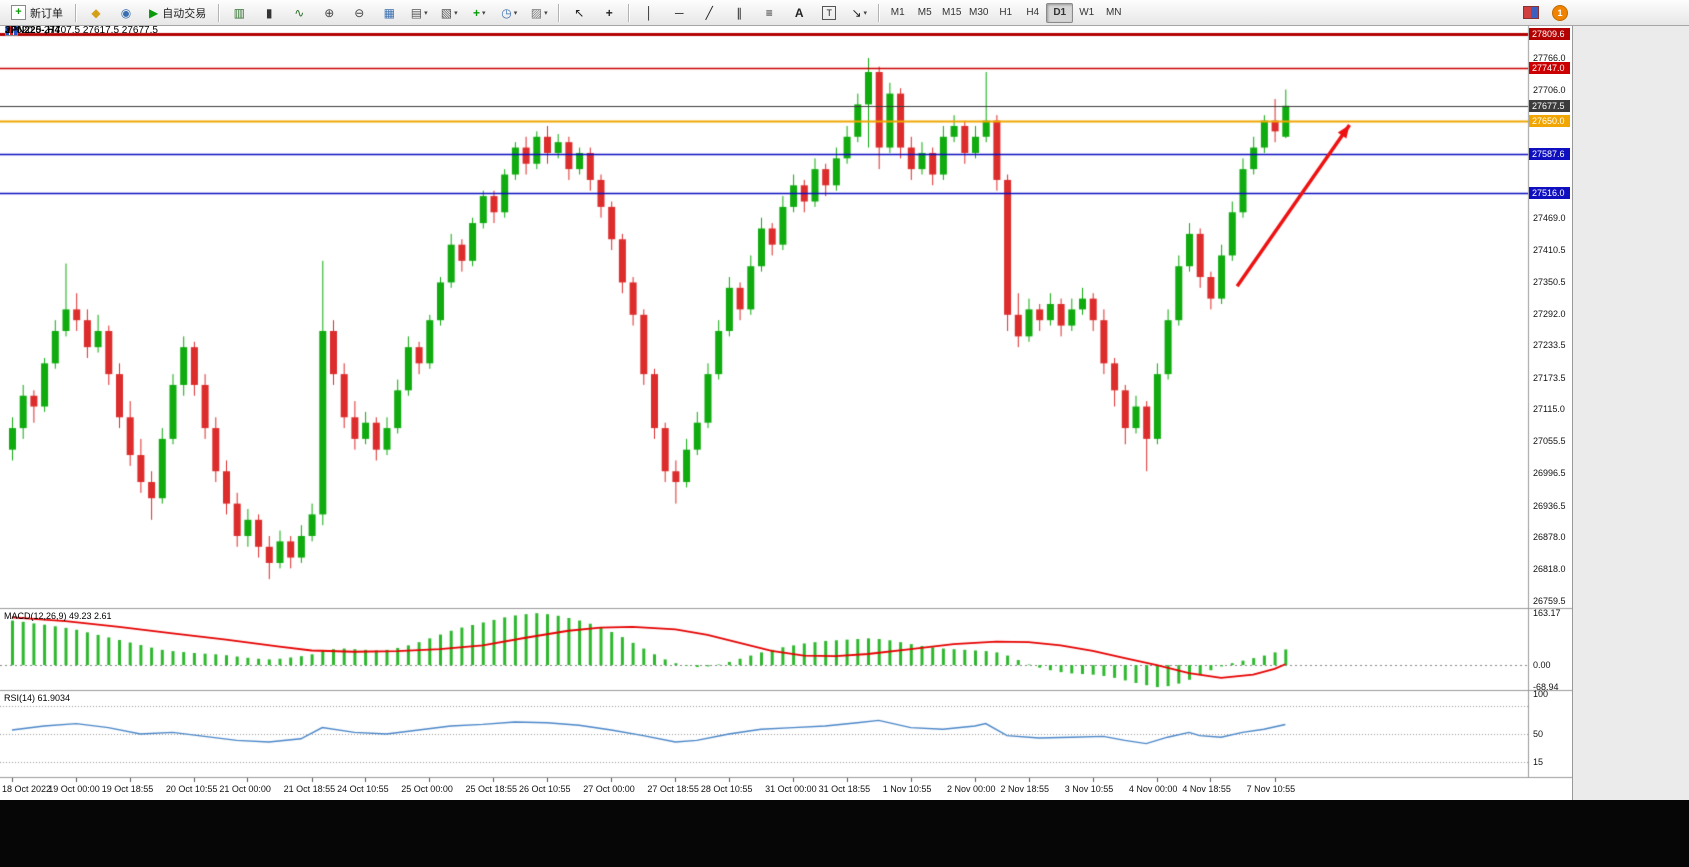 This screenshot has width=1689, height=867. I want to click on new-order-button: + 新订单, so click(37, 13).